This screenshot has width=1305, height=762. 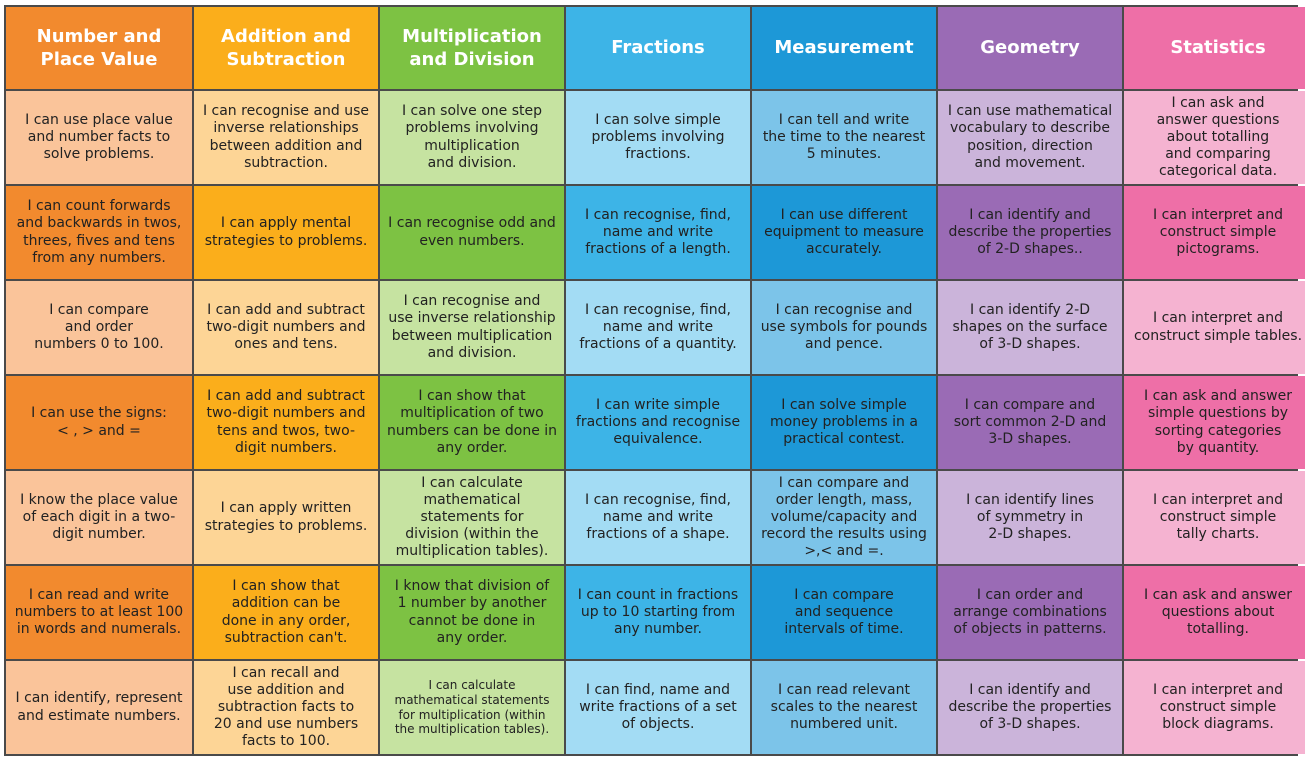 What do you see at coordinates (472, 232) in the screenshot?
I see `objective-cell-multiplication-and-division-row-2: I can recognise odd and even numbers.` at bounding box center [472, 232].